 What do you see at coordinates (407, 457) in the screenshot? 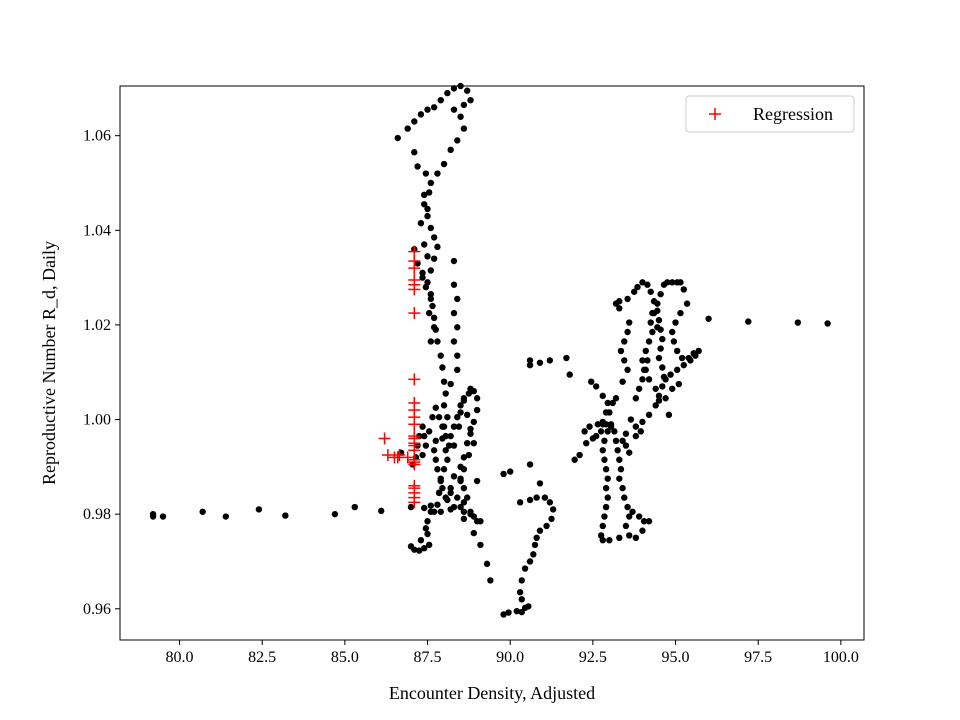
I see `regression-point` at bounding box center [407, 457].